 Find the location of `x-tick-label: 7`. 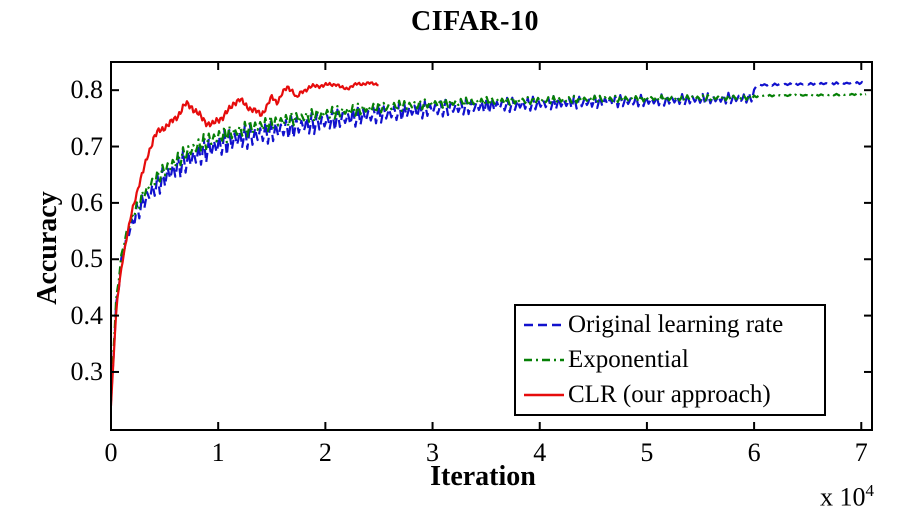

x-tick-label: 7 is located at coordinates (861, 452).